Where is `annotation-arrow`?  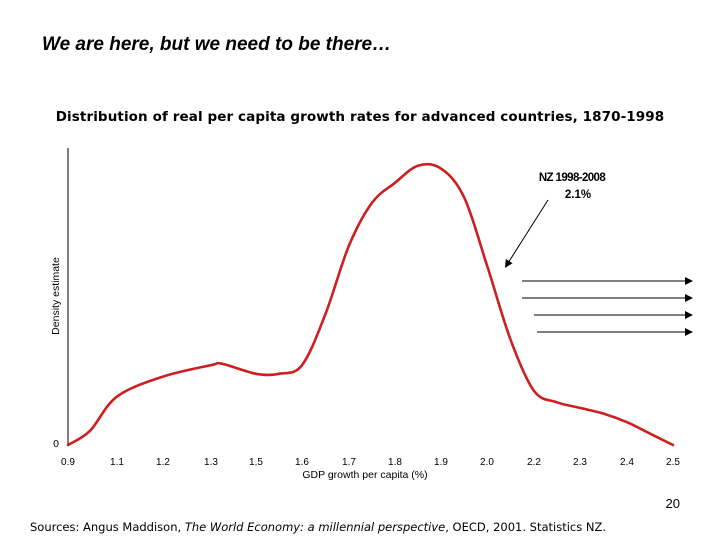 annotation-arrow is located at coordinates (526, 233).